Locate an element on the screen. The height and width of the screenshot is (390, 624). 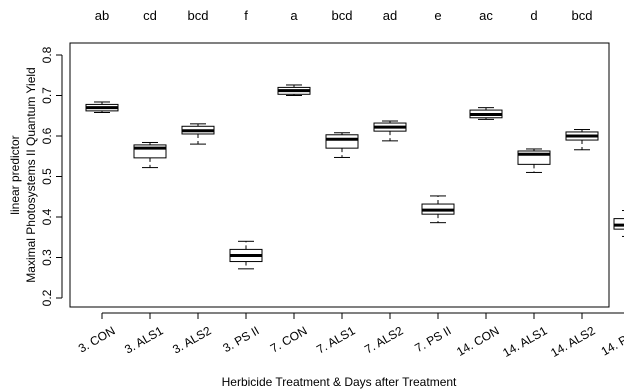
y-tick-label: 0.4 is located at coordinates (47, 216).